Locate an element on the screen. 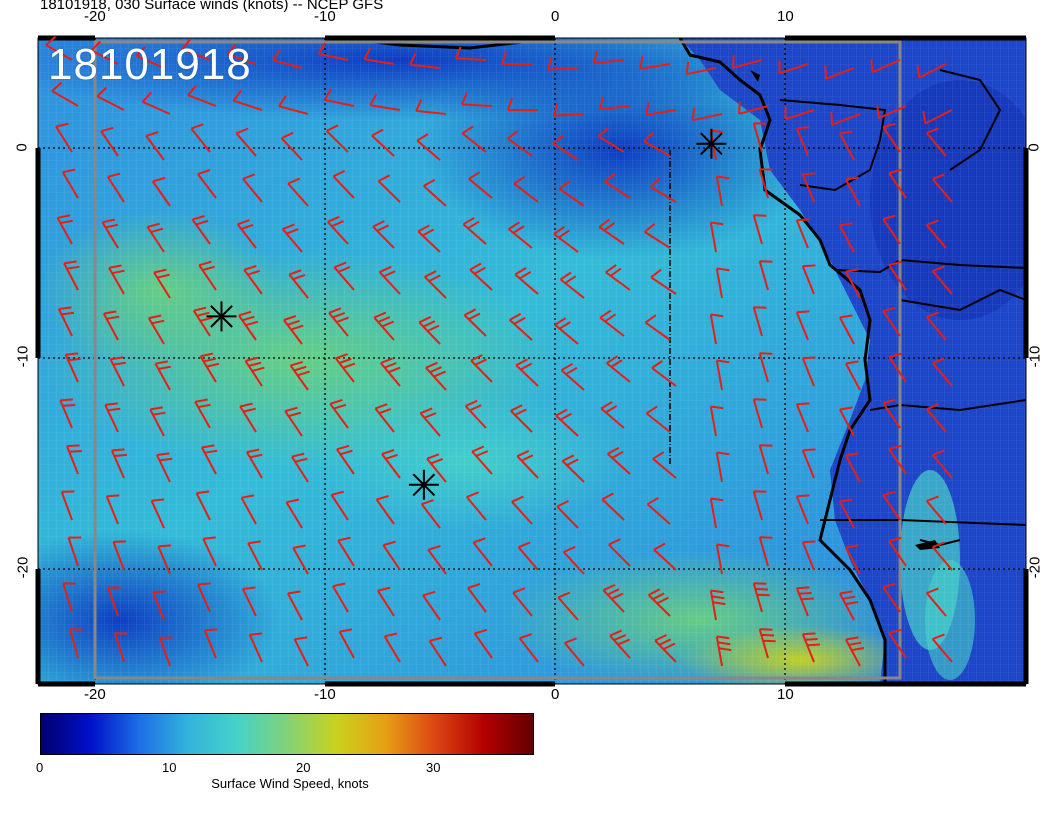 The width and height of the screenshot is (1056, 816). lat-tick-right: -20 is located at coordinates (1035, 567).